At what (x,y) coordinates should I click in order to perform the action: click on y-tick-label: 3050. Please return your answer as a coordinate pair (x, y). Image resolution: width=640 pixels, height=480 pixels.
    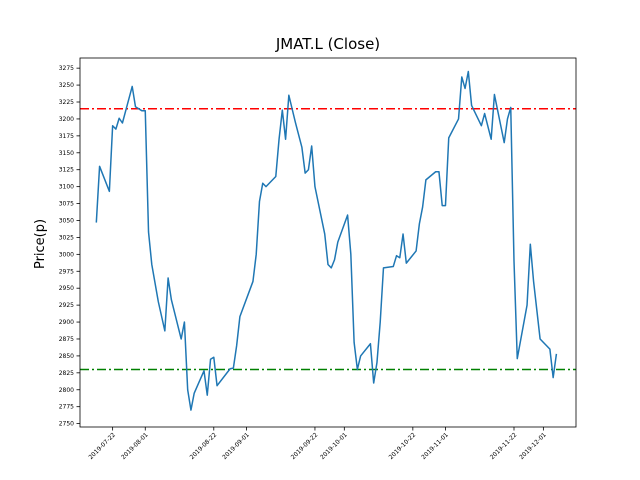
    Looking at the image, I should click on (66, 220).